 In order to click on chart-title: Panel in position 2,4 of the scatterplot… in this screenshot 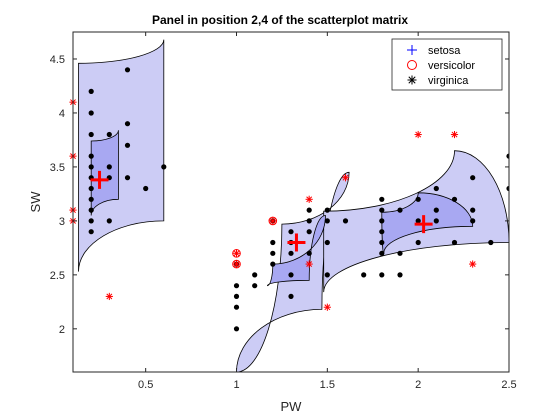, I will do `click(280, 20)`.